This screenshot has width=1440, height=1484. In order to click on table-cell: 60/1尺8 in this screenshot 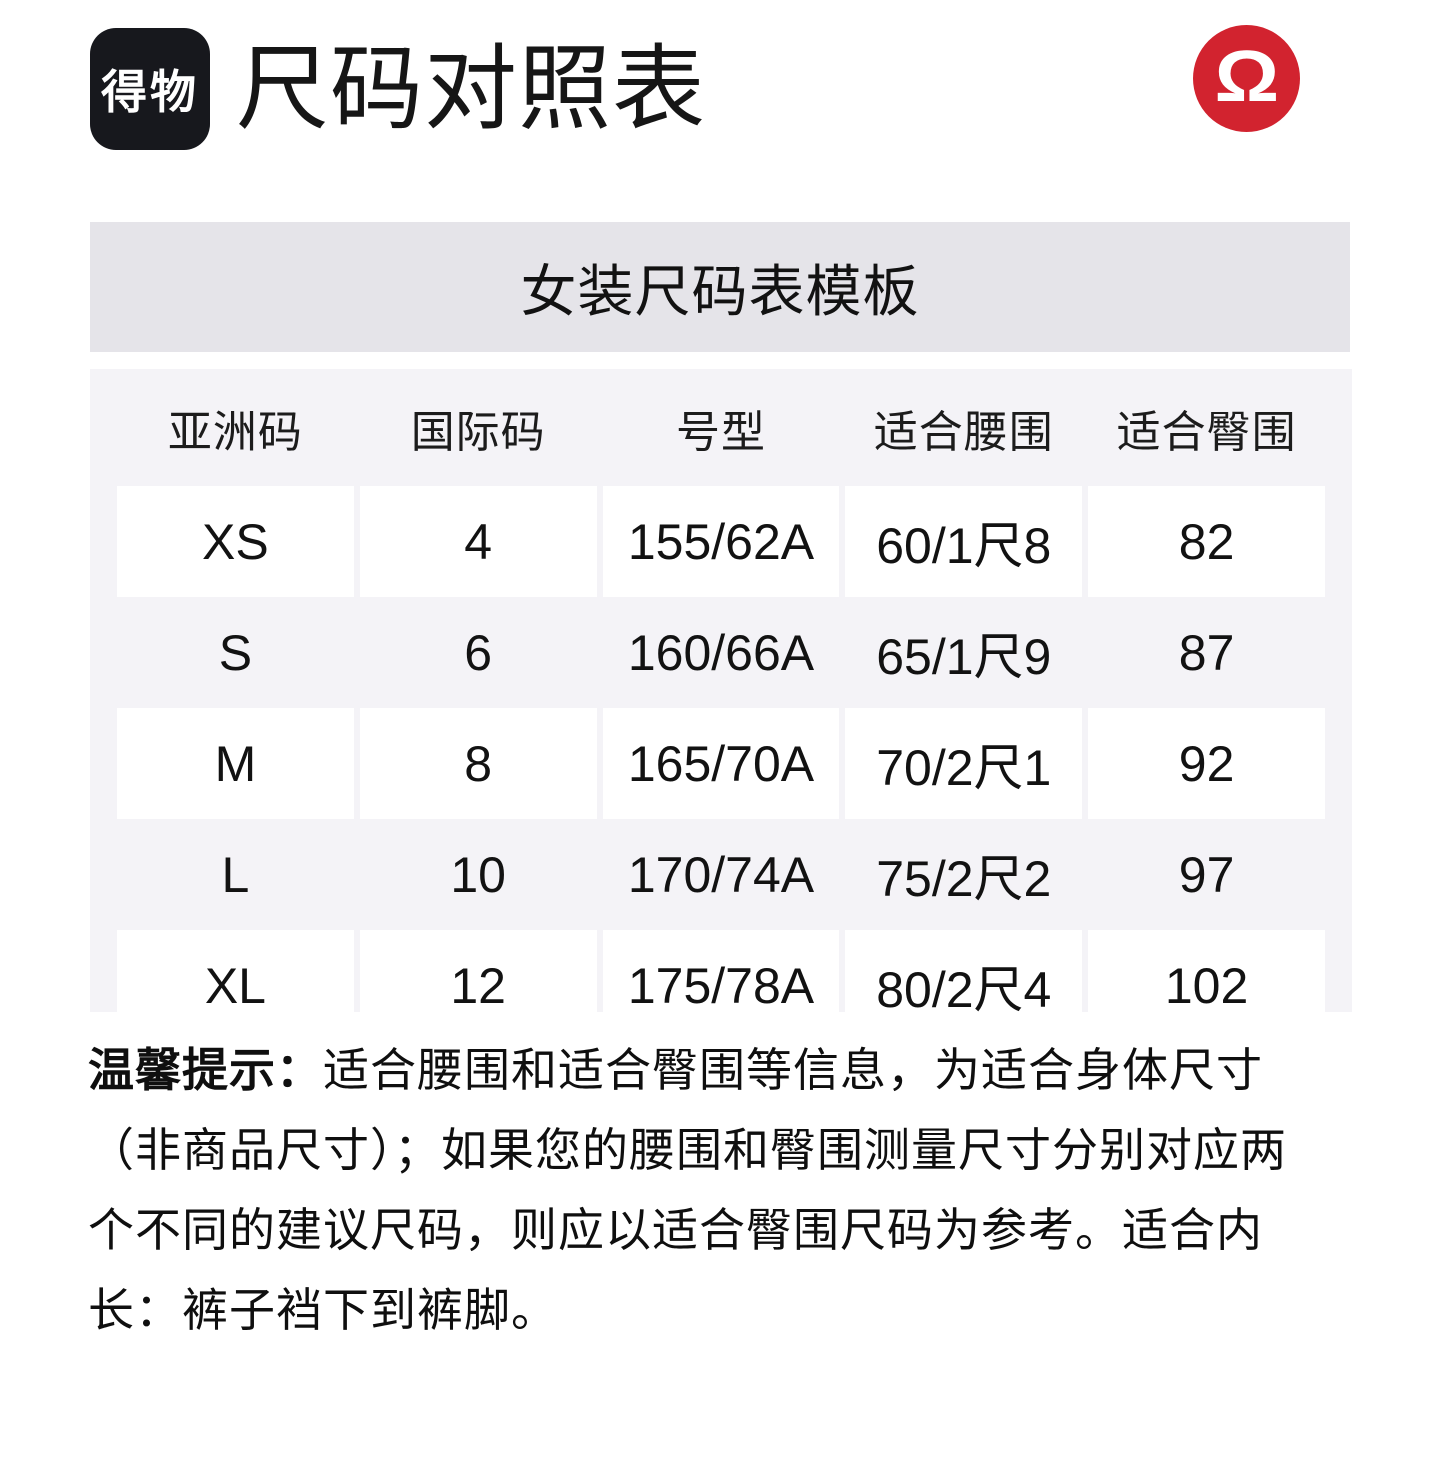, I will do `click(964, 541)`.